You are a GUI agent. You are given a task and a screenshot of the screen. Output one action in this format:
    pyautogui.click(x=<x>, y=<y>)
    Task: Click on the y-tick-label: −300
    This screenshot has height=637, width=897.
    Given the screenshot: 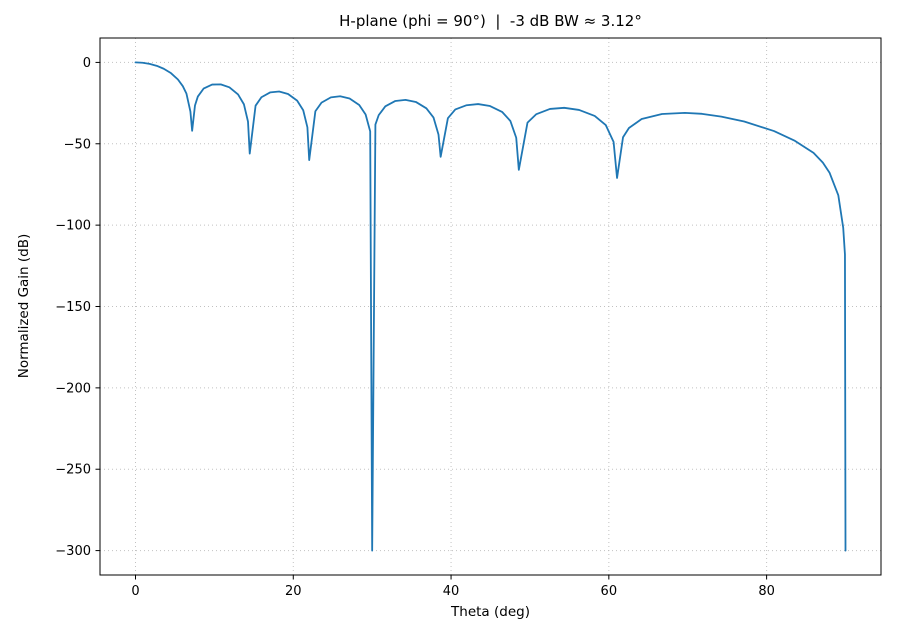 What is the action you would take?
    pyautogui.click(x=73, y=551)
    